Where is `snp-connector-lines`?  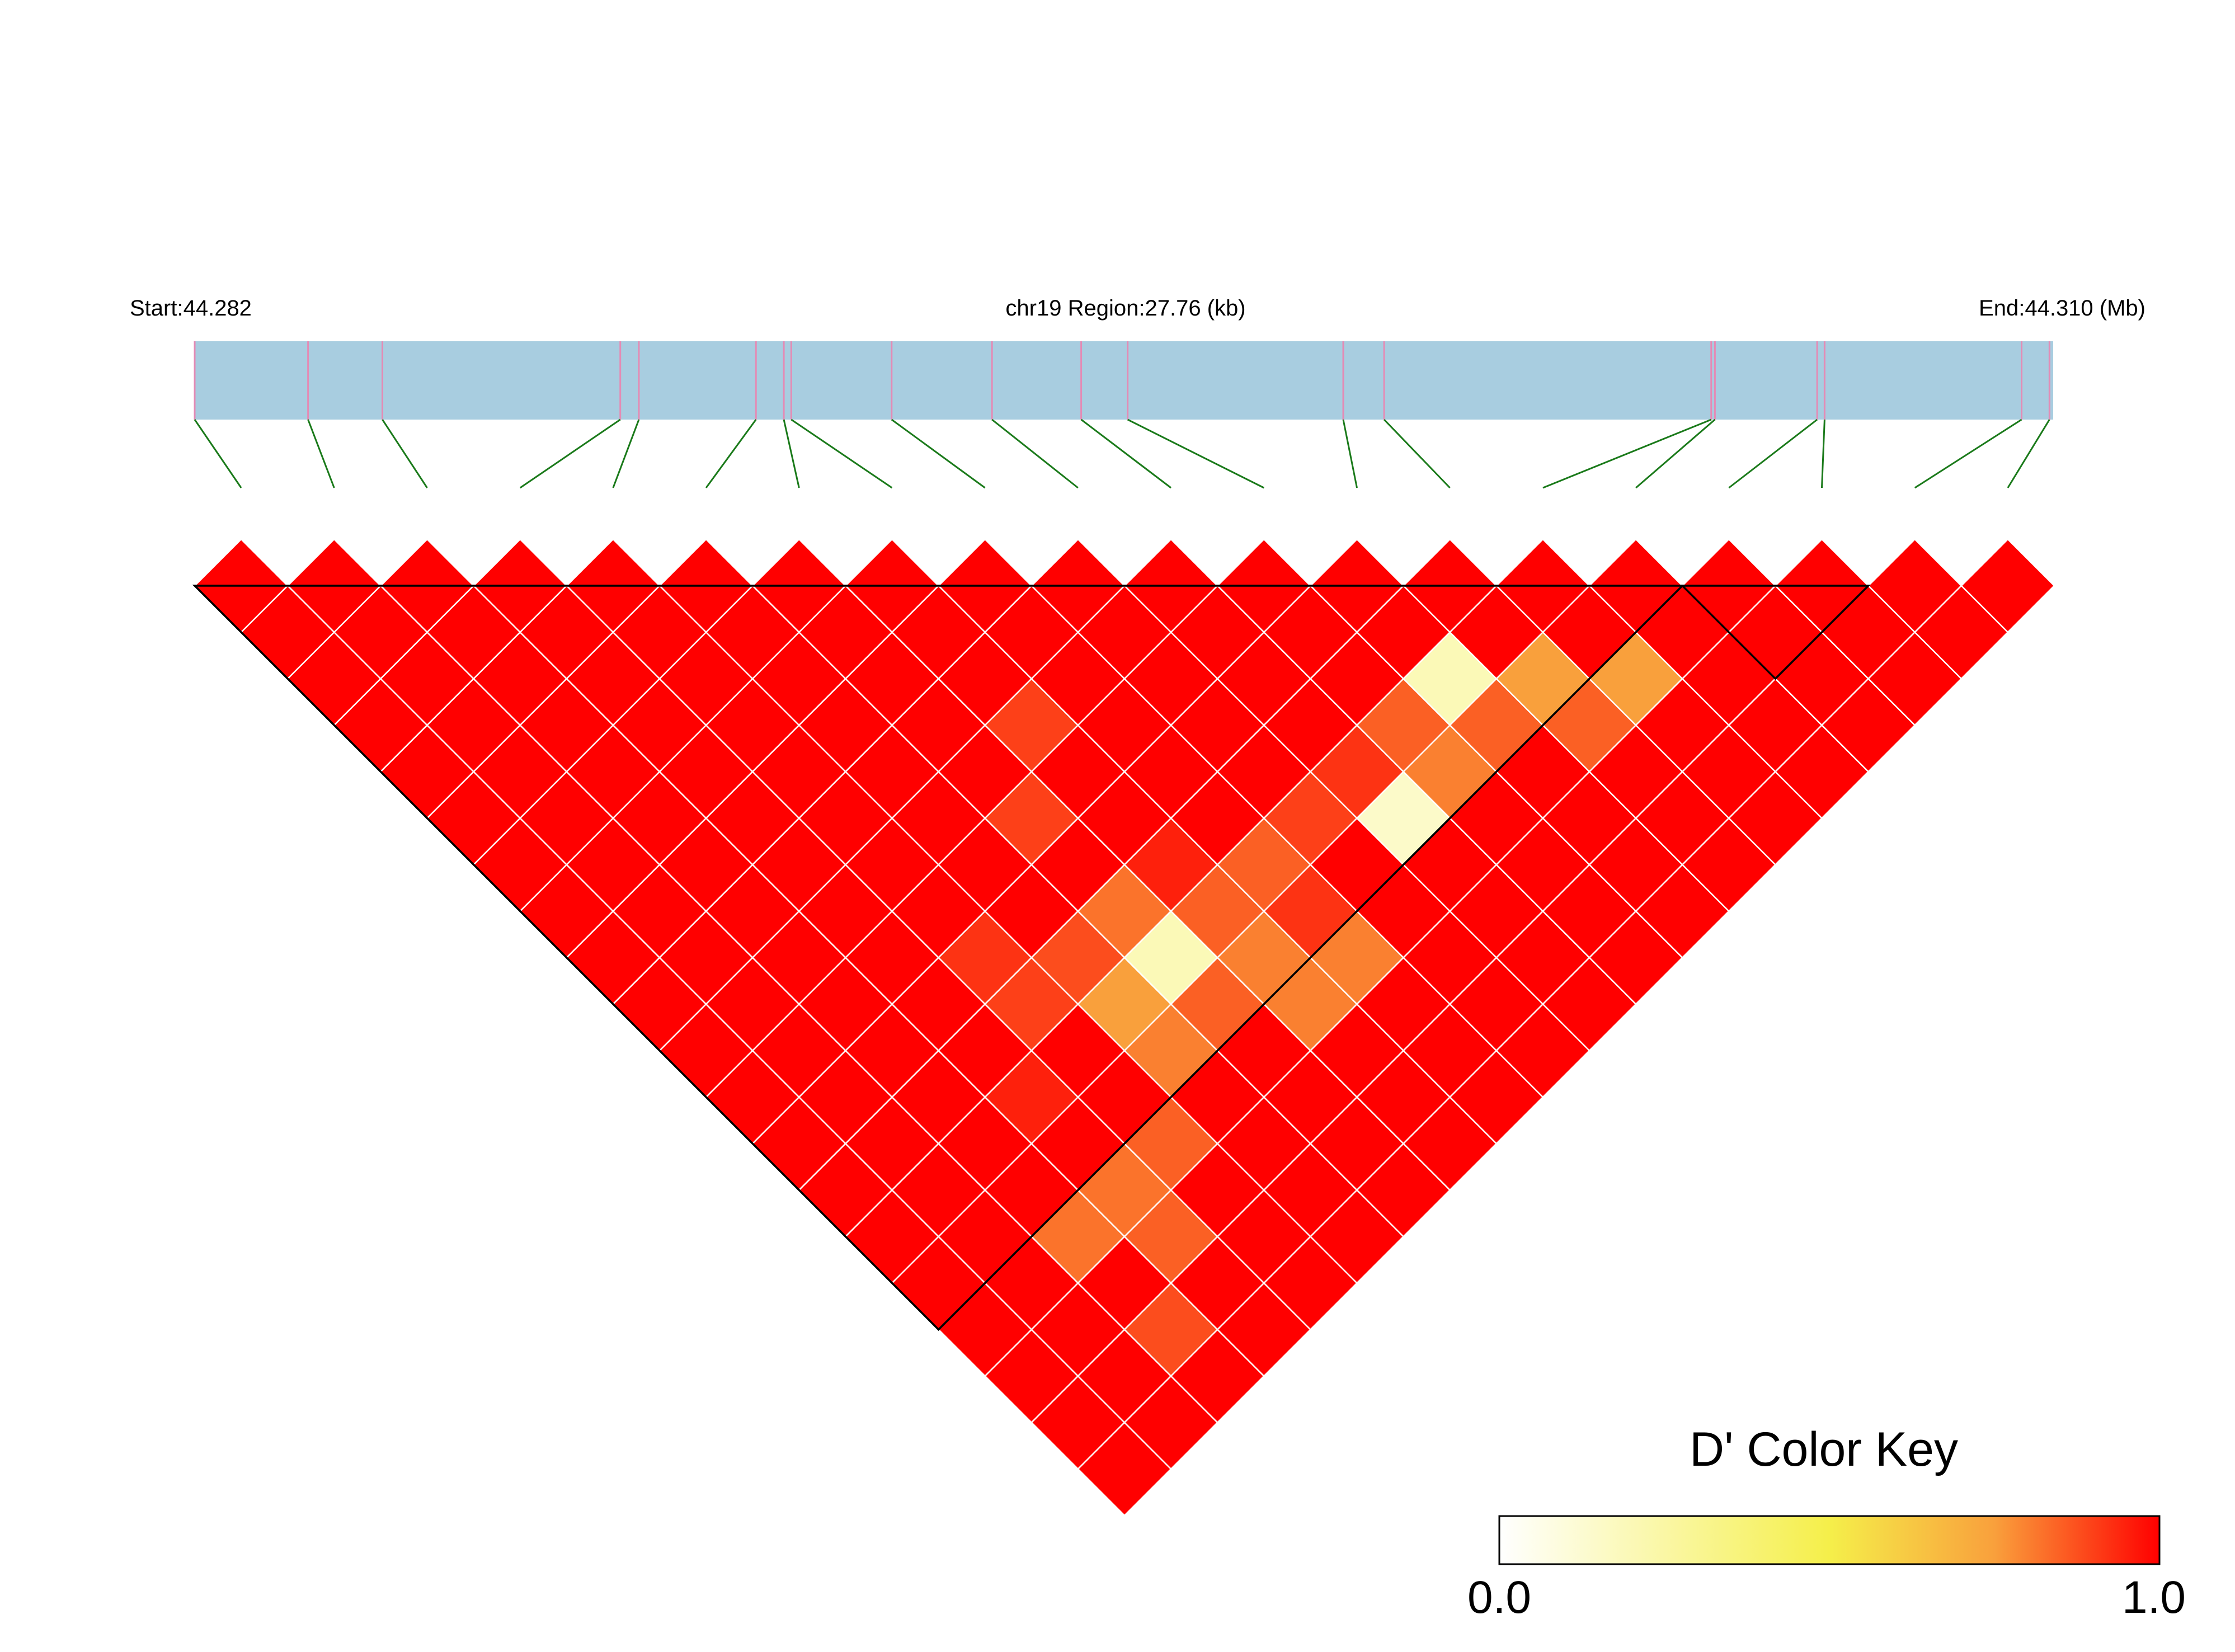
snp-connector-lines is located at coordinates (1122, 454).